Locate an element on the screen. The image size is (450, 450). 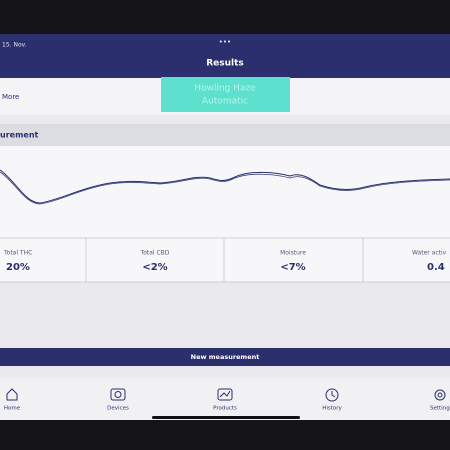
new-measurement-button is located at coordinates (225, 357).